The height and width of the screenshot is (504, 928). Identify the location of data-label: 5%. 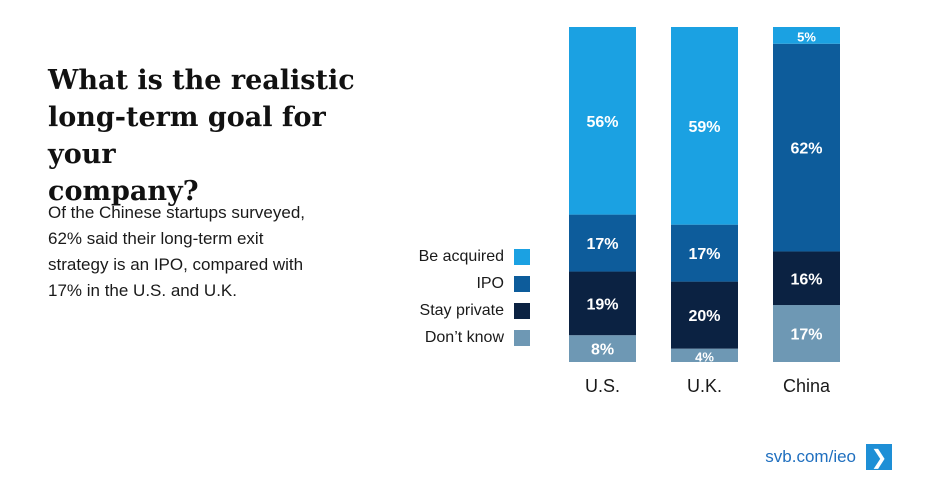
(806, 36).